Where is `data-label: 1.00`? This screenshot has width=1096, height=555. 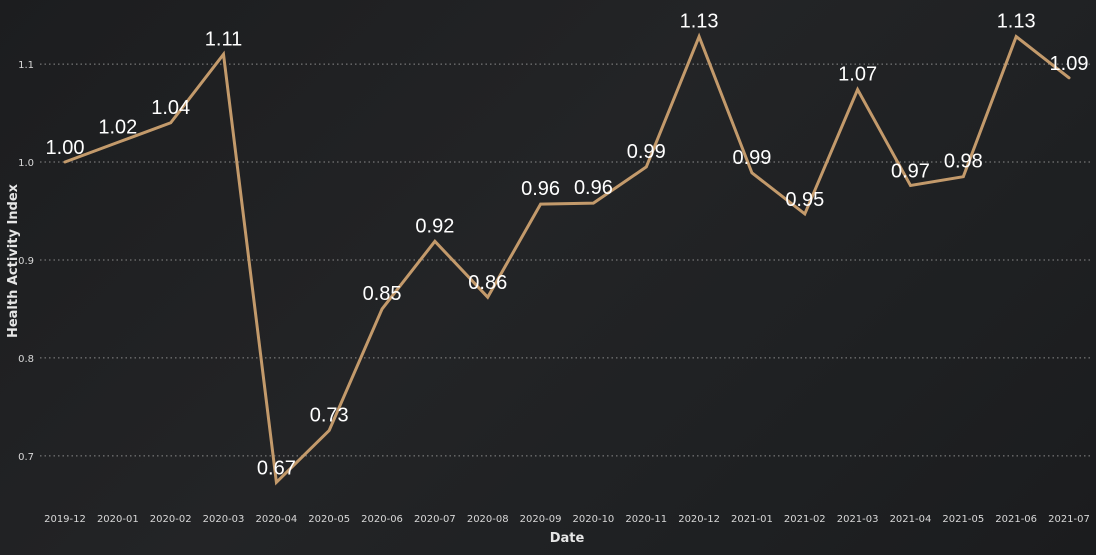 data-label: 1.00 is located at coordinates (65, 148).